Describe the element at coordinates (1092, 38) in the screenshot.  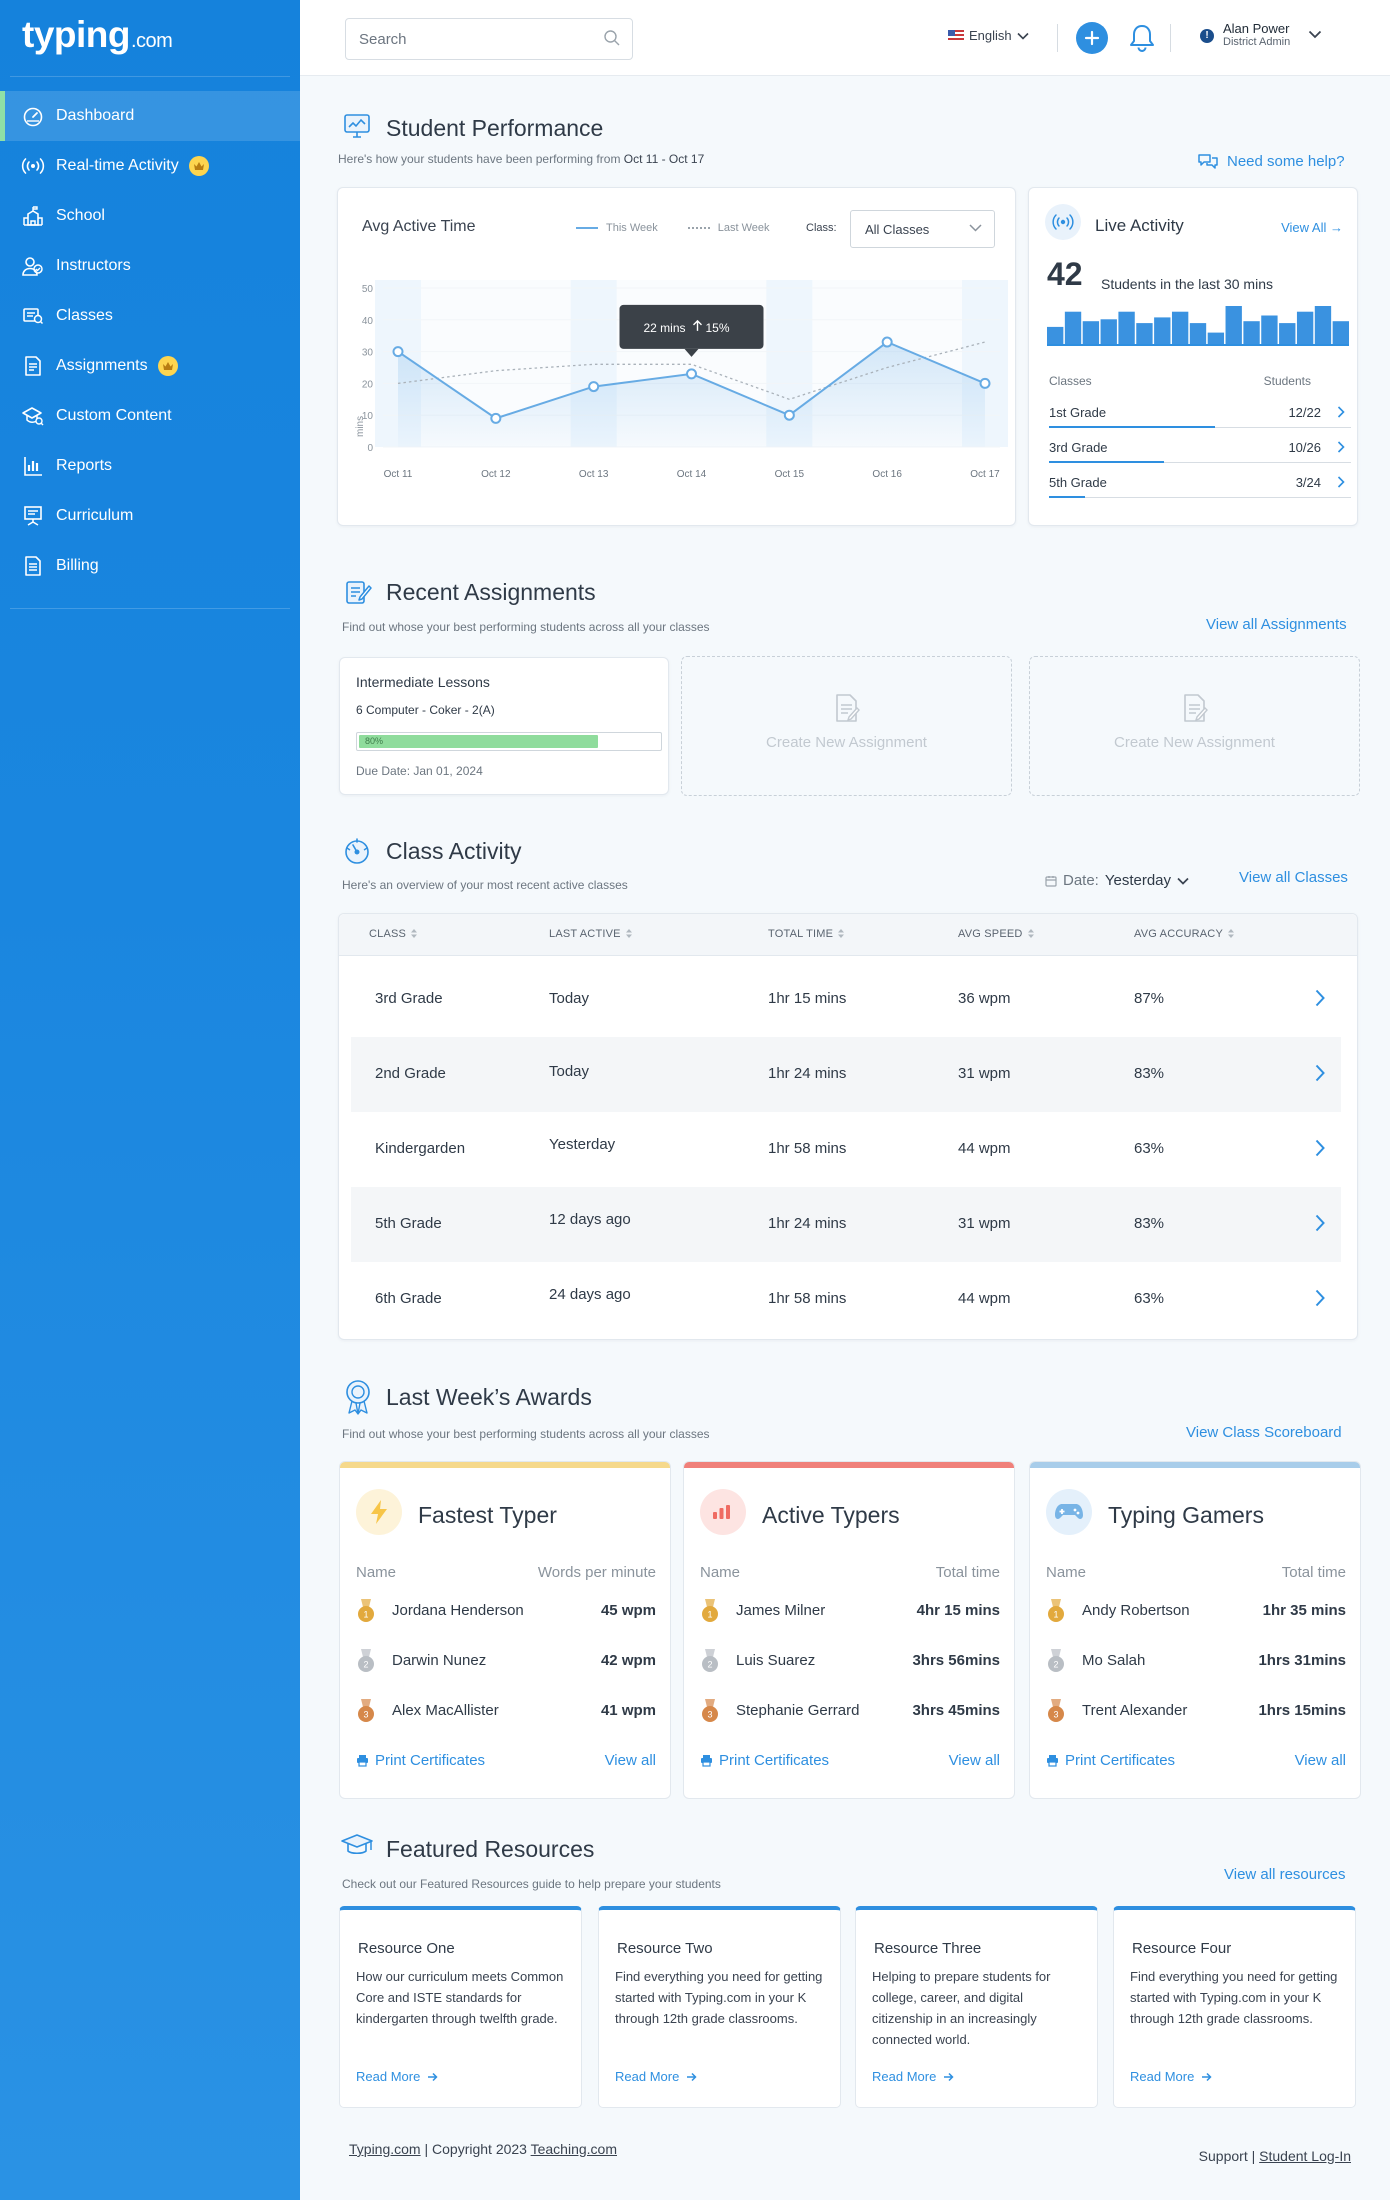
I see `add-button` at that location.